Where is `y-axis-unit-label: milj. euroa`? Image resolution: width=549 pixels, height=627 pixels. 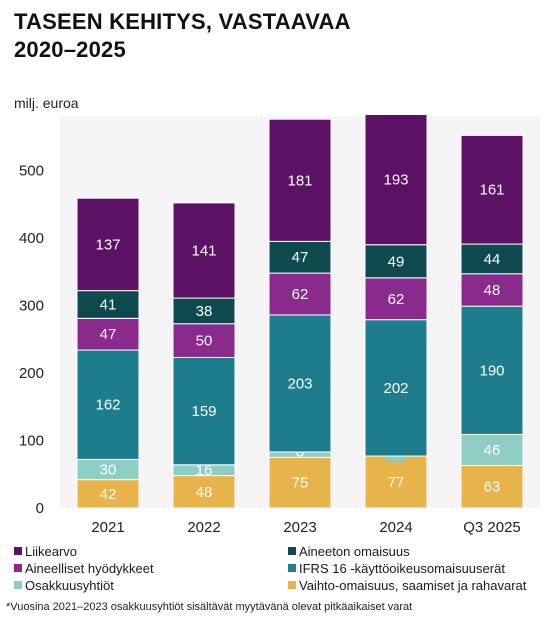 y-axis-unit-label: milj. euroa is located at coordinates (46, 103).